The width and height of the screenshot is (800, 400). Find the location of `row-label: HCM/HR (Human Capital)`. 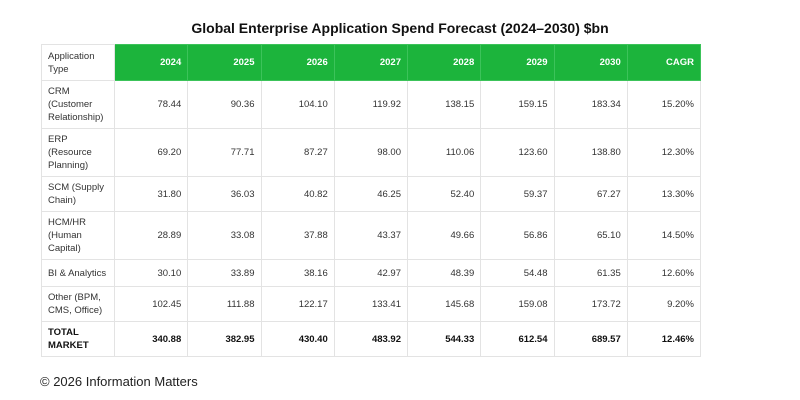

row-label: HCM/HR (Human Capital) is located at coordinates (78, 235).